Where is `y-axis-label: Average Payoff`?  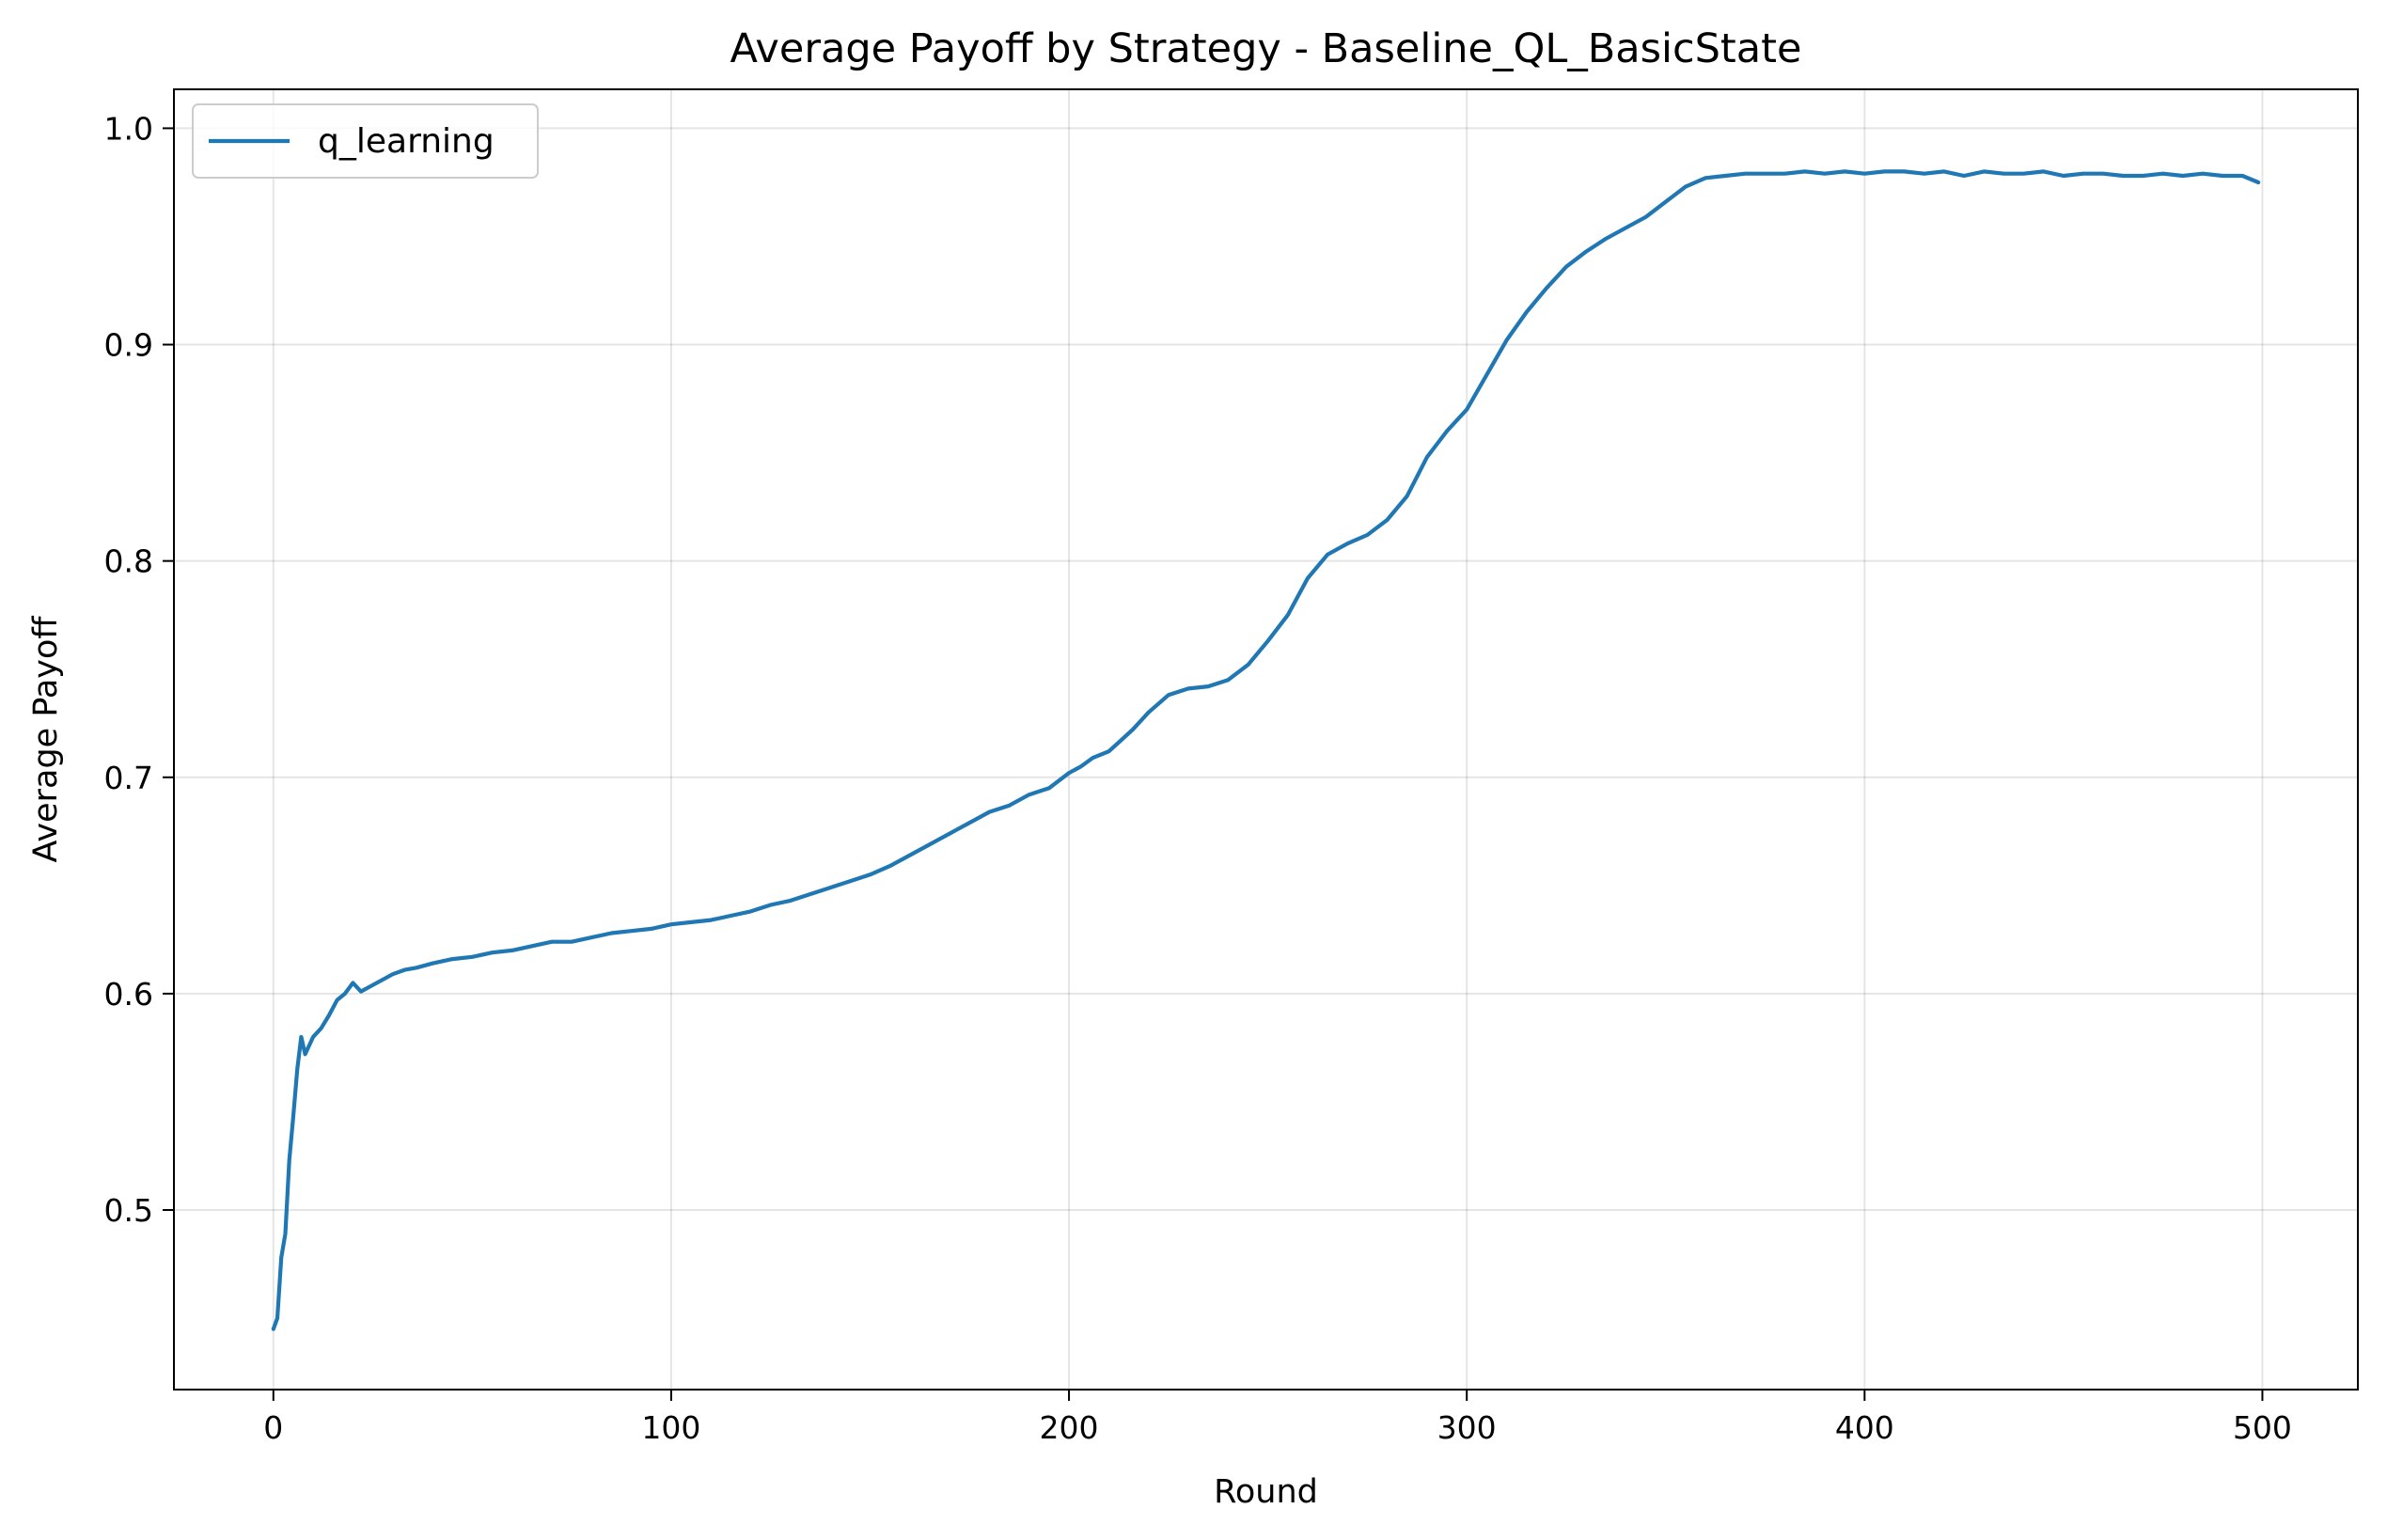
y-axis-label: Average Payoff is located at coordinates (46, 739).